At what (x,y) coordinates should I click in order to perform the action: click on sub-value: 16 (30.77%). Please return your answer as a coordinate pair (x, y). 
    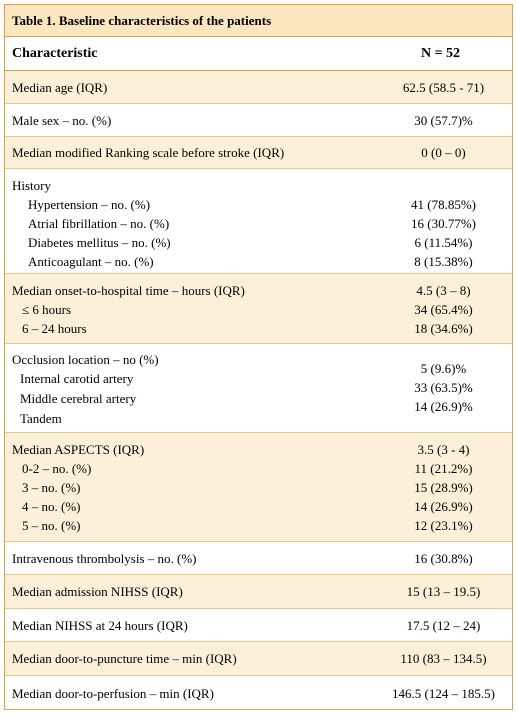
    Looking at the image, I should click on (443, 223).